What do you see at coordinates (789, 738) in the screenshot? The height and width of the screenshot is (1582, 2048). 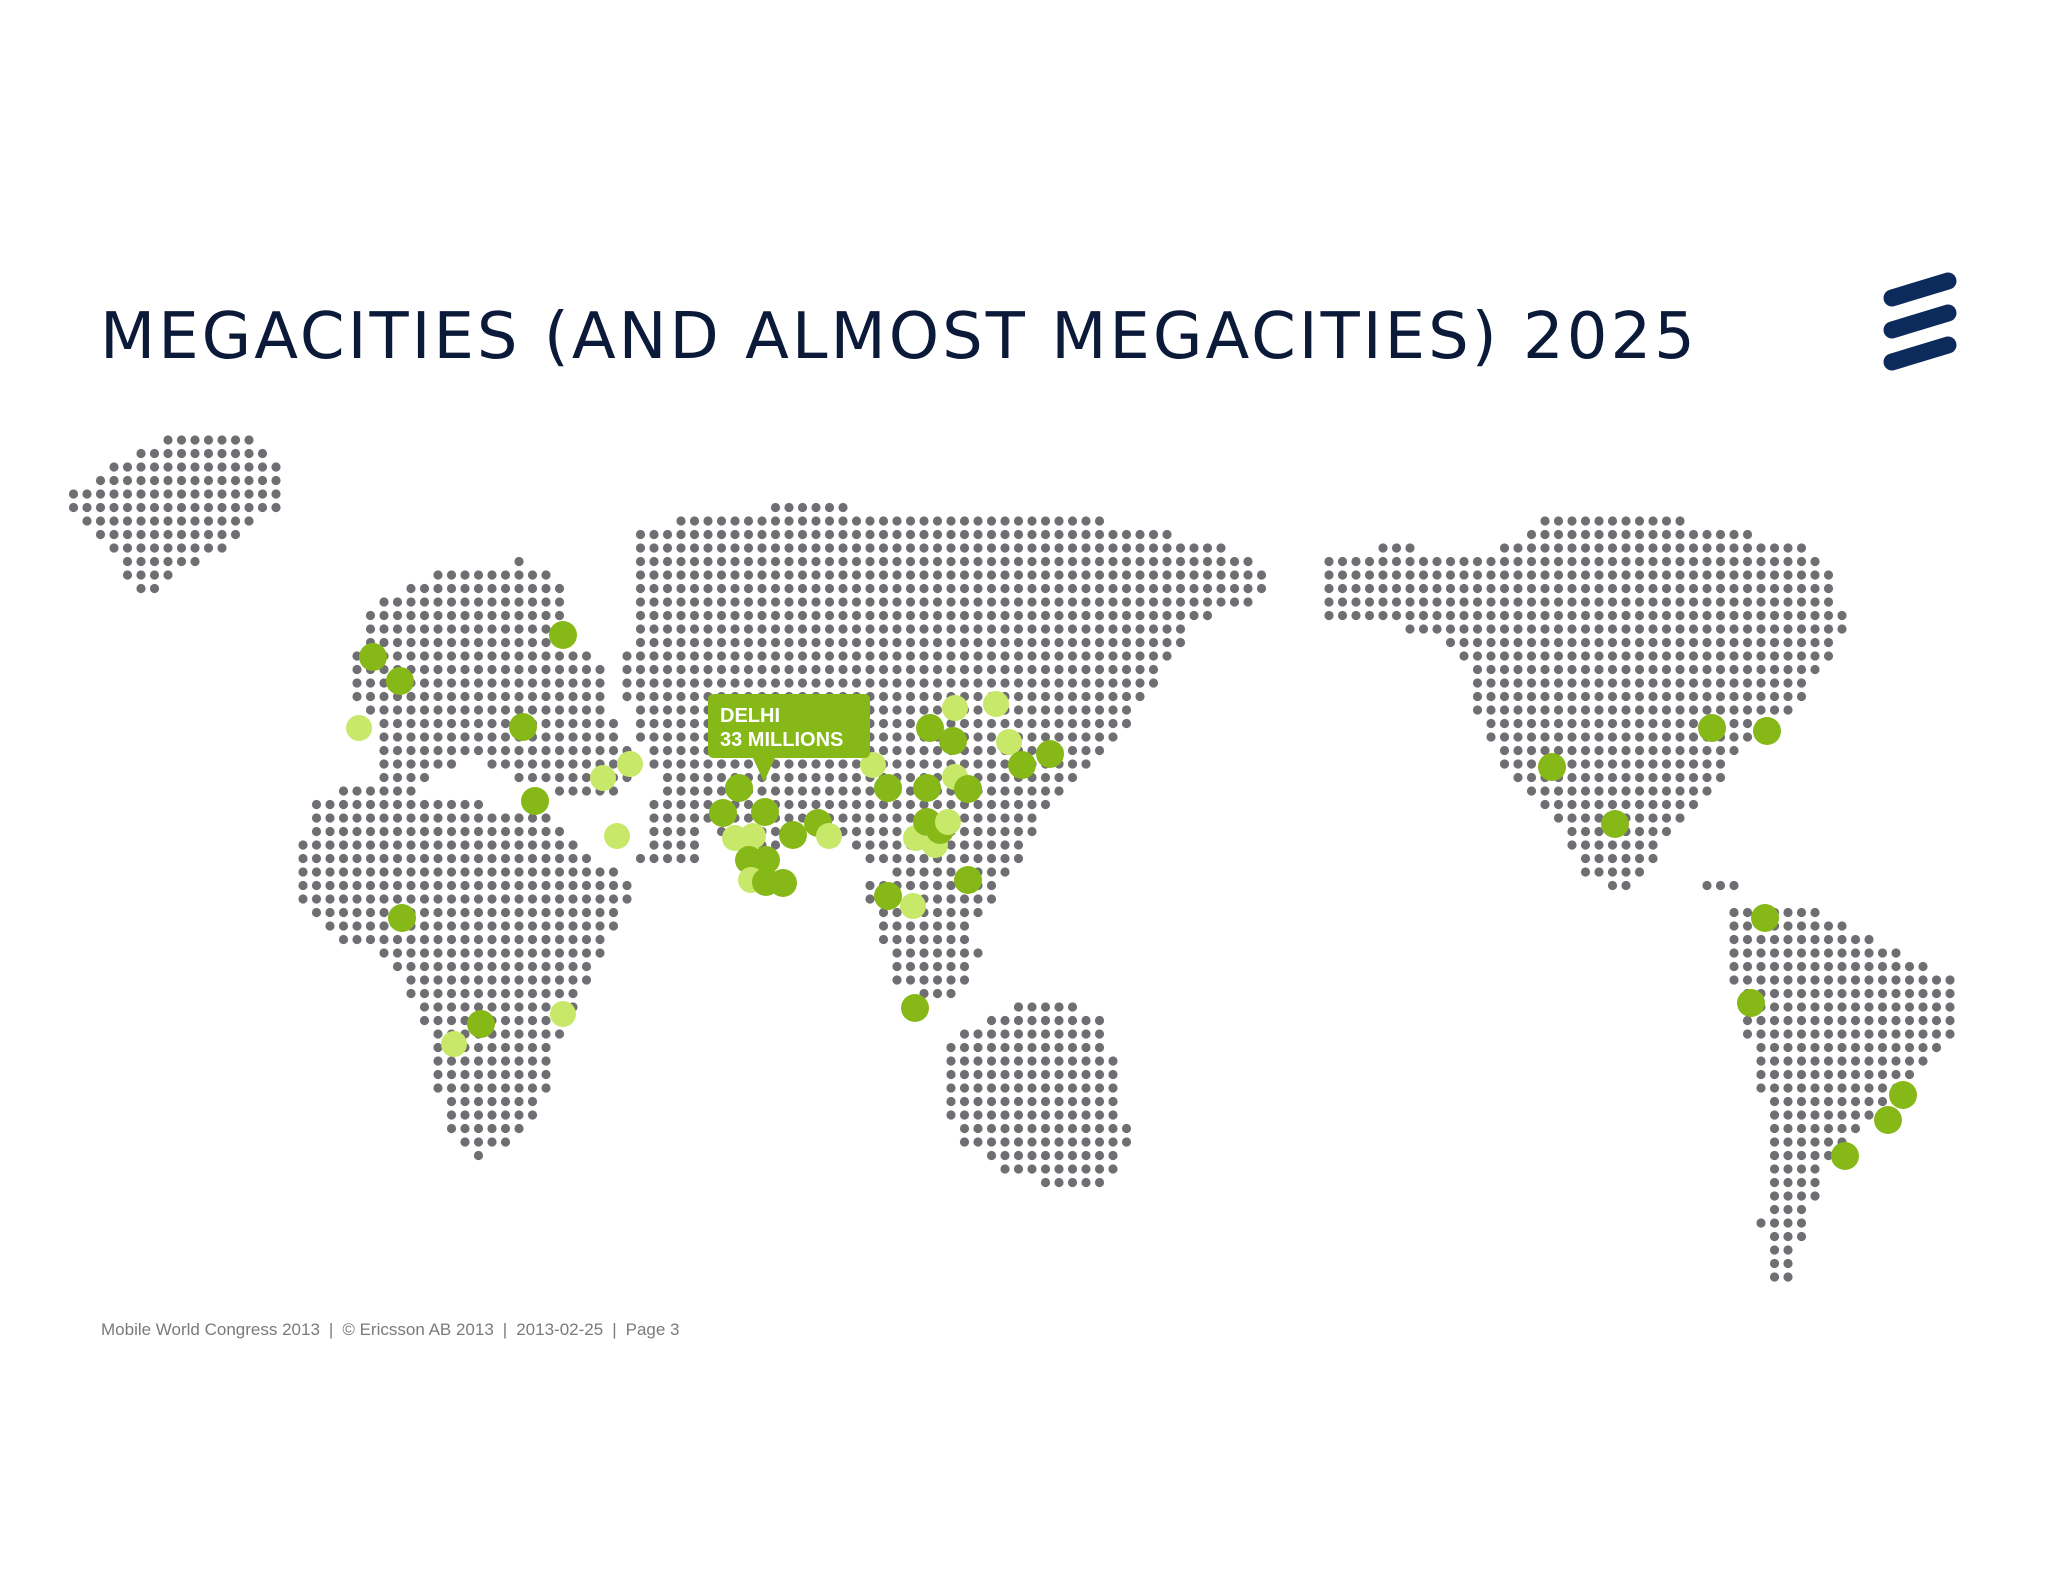 I see `delhi-callout: DELHI 33 MILLIONS` at bounding box center [789, 738].